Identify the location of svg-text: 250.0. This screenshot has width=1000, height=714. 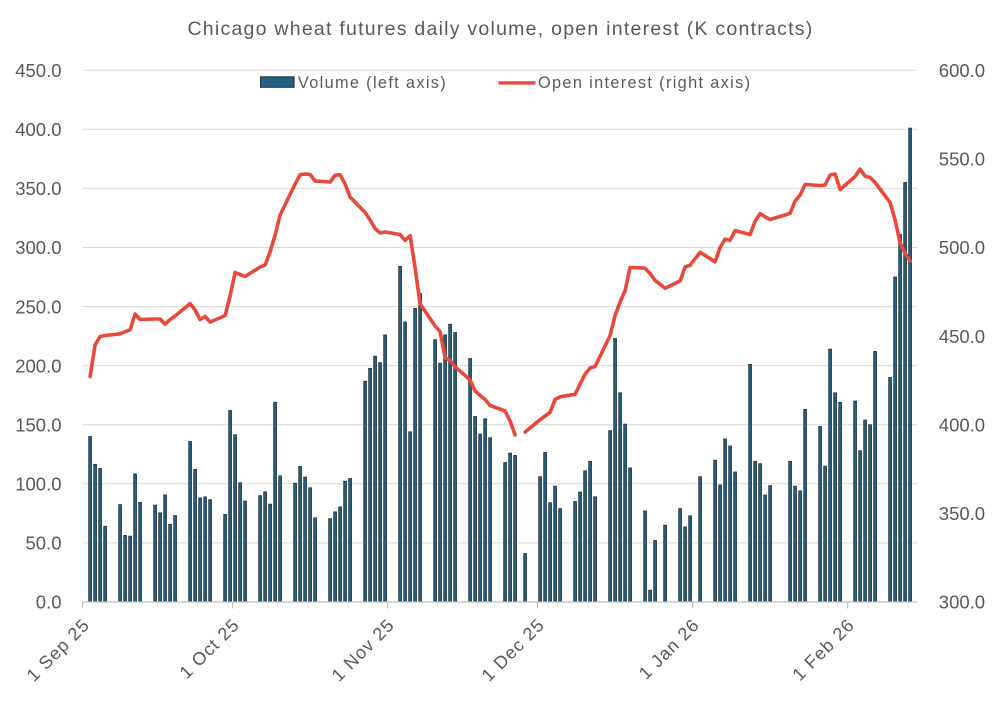
(38, 306).